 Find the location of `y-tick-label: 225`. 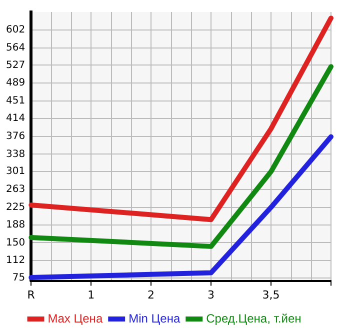

y-tick-label: 225 is located at coordinates (16, 207).